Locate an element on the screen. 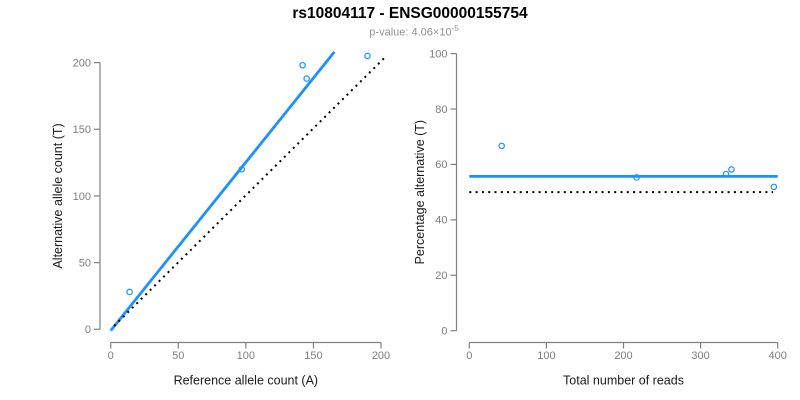 The image size is (800, 400). plot-1-y-axis-label: Alternative allele count (T) is located at coordinates (58, 195).